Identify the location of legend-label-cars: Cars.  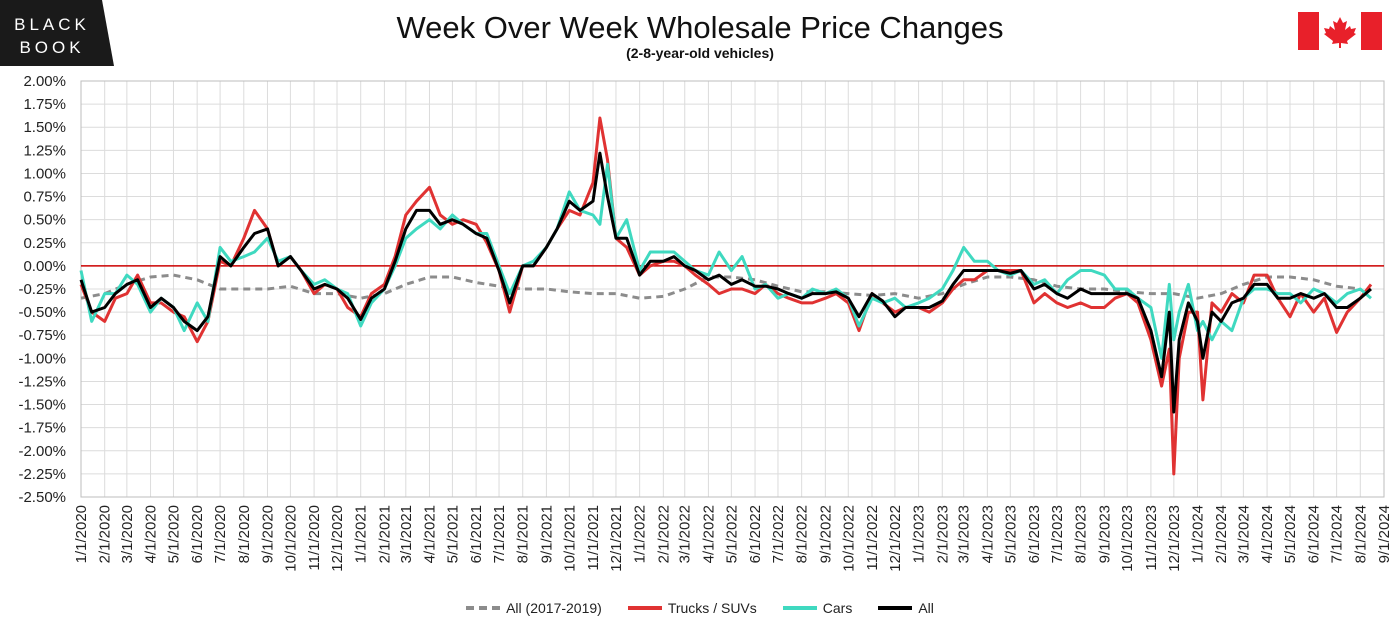
(837, 608).